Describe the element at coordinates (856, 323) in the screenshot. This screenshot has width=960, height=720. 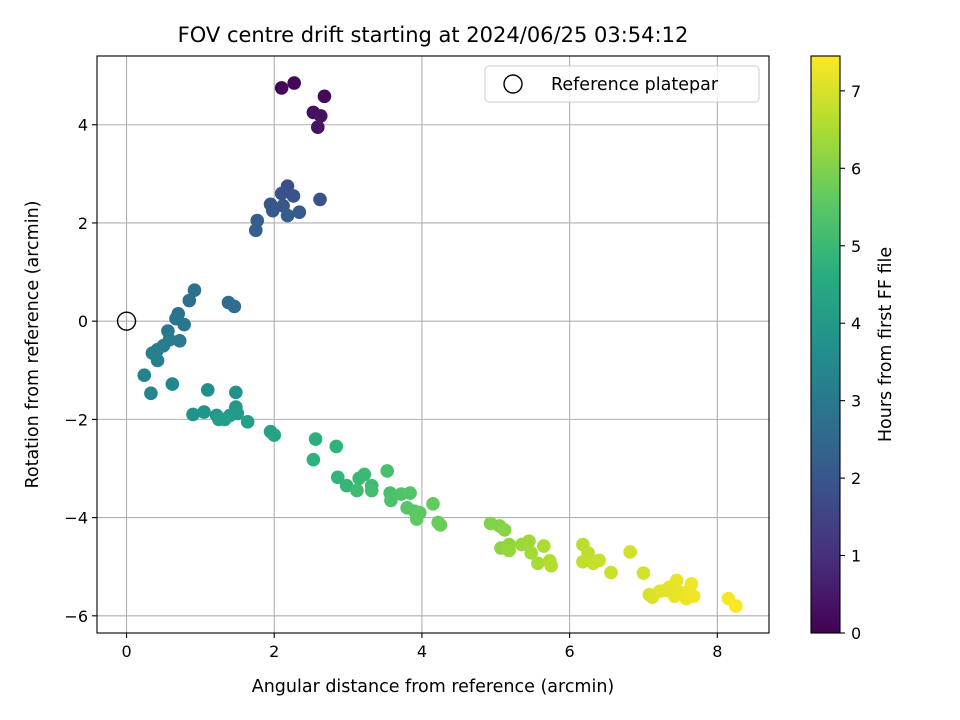
I see `colorbar-tick-label: 4` at that location.